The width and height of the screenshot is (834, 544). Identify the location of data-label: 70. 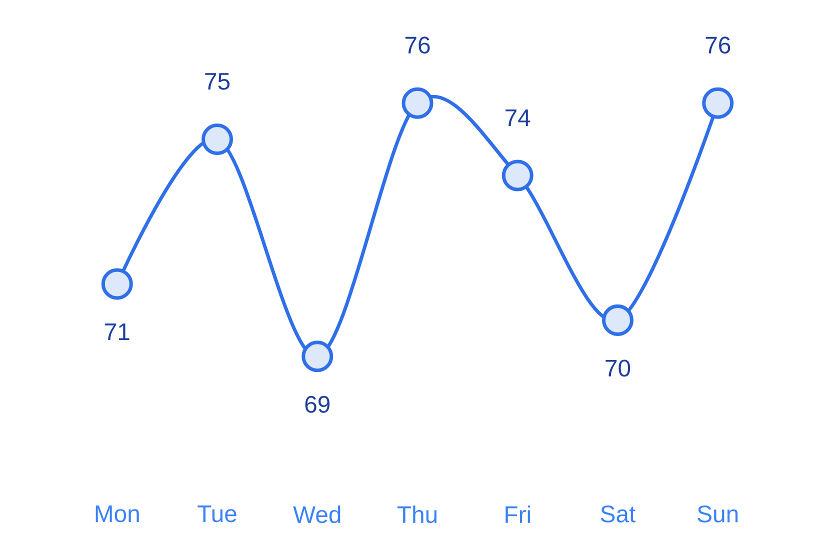
(618, 368).